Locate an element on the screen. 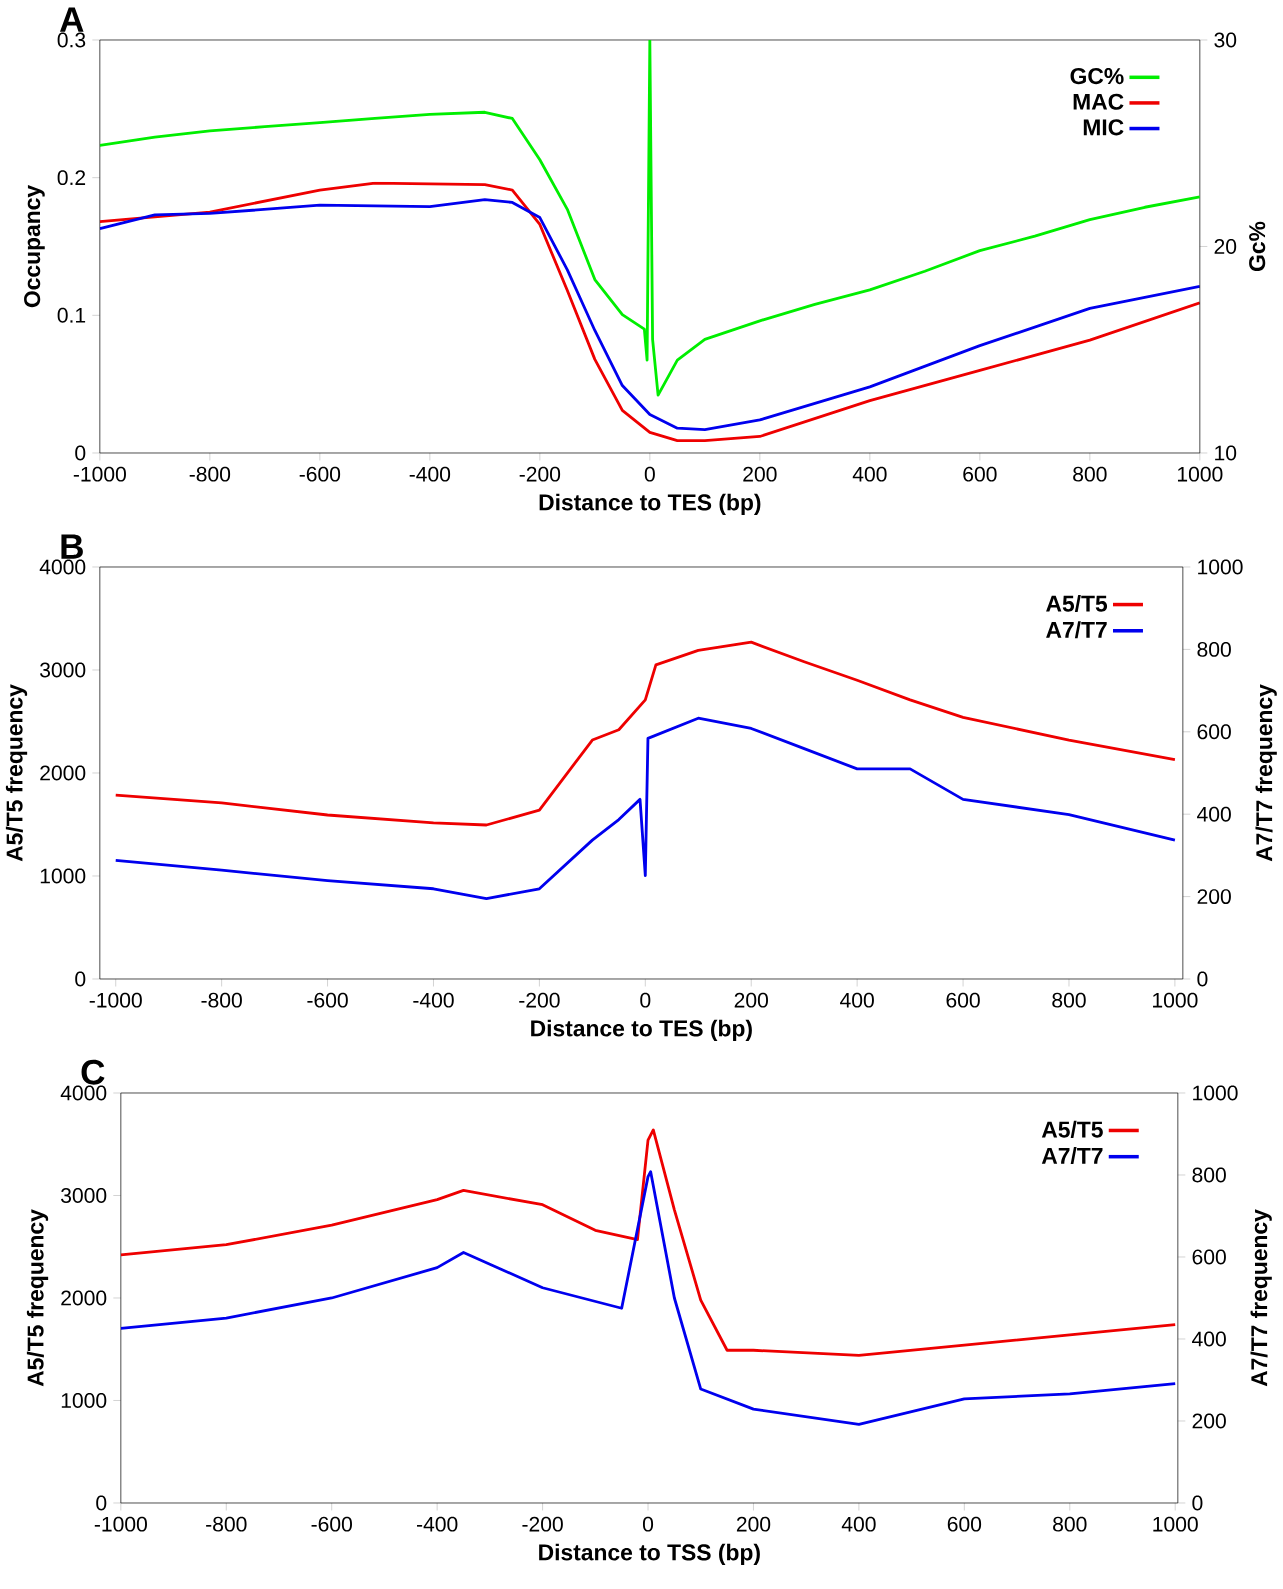  legend-label: GC% is located at coordinates (1097, 76).